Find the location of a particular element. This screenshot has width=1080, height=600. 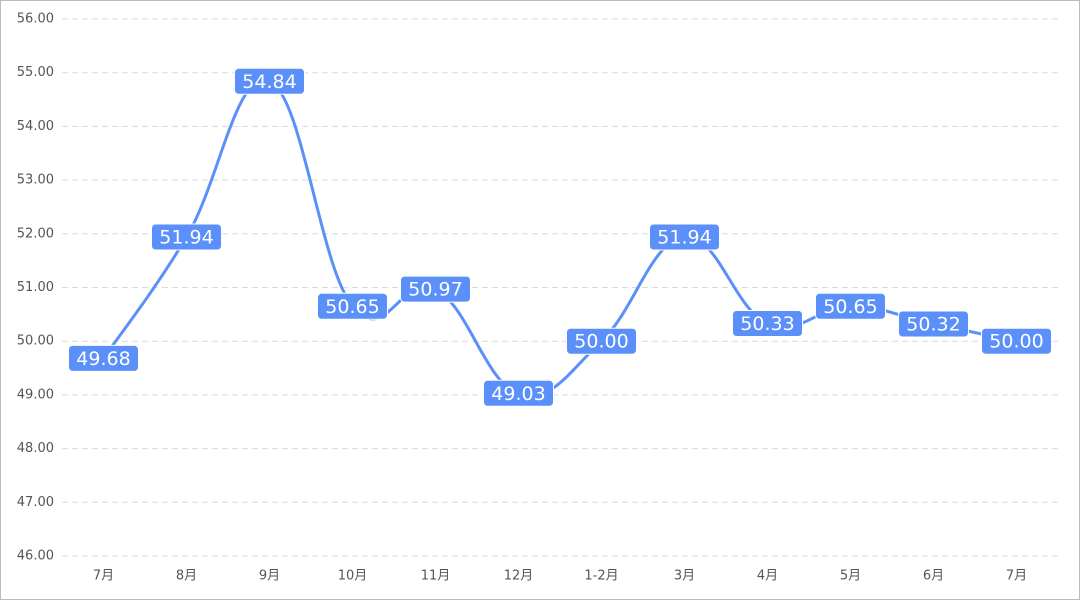

y-tick-label: 56.00 is located at coordinates (35, 19).